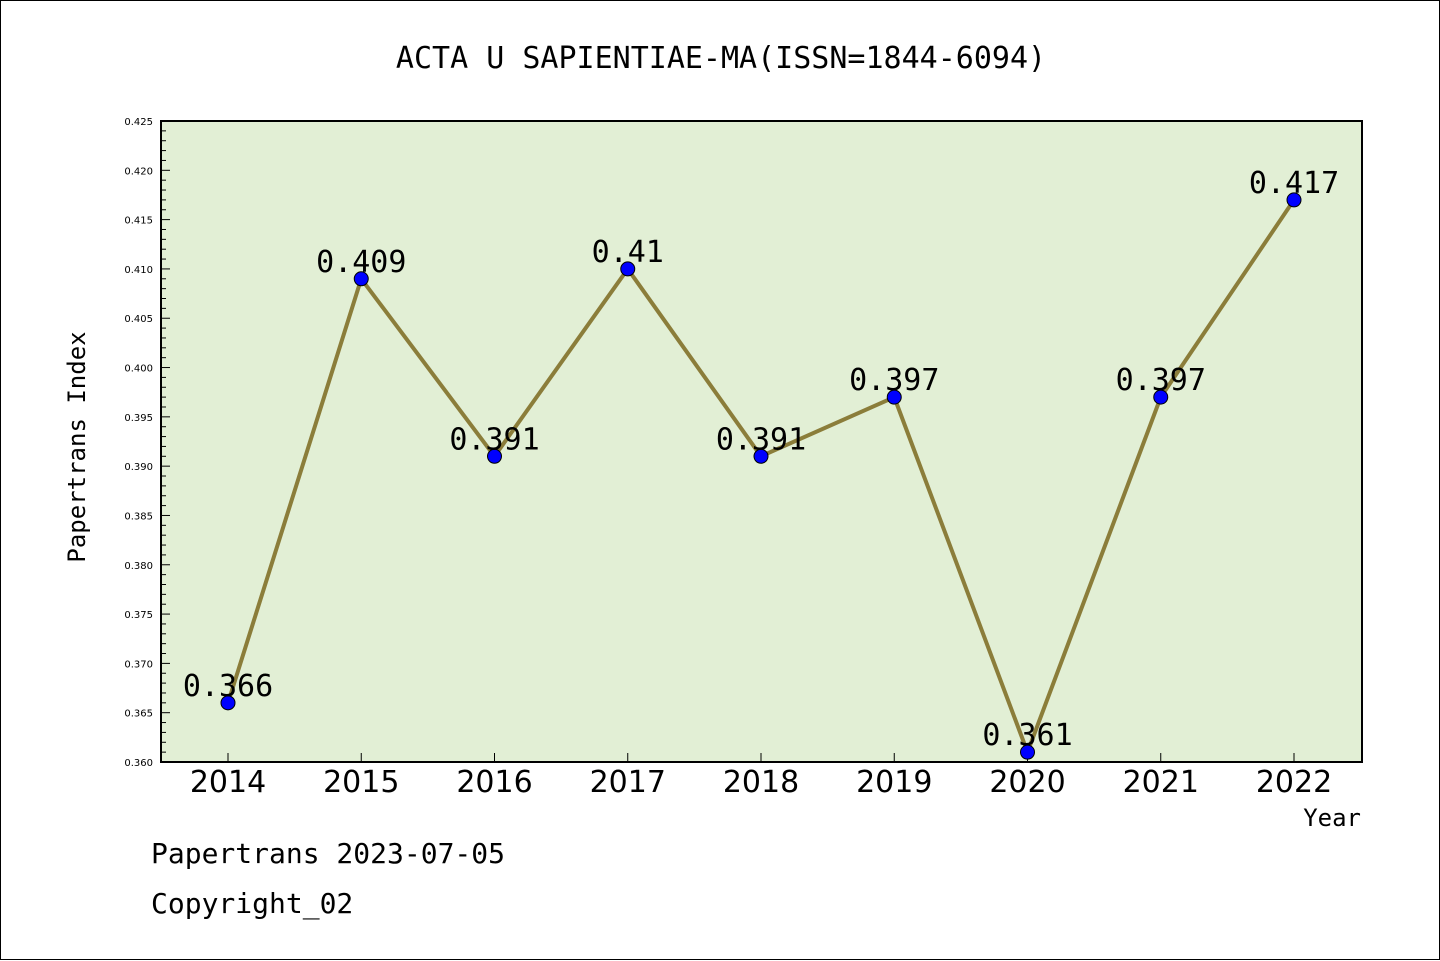  Describe the element at coordinates (894, 782) in the screenshot. I see `x-tick-label: 2019` at that location.